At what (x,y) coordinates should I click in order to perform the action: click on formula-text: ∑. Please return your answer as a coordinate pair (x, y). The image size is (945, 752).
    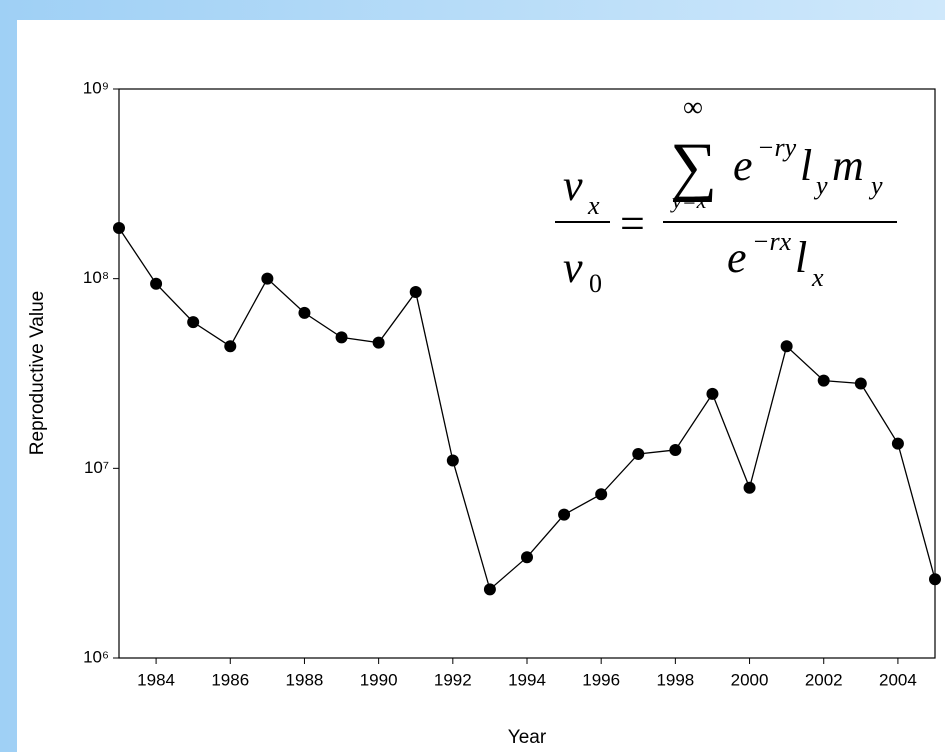
    Looking at the image, I should click on (693, 166).